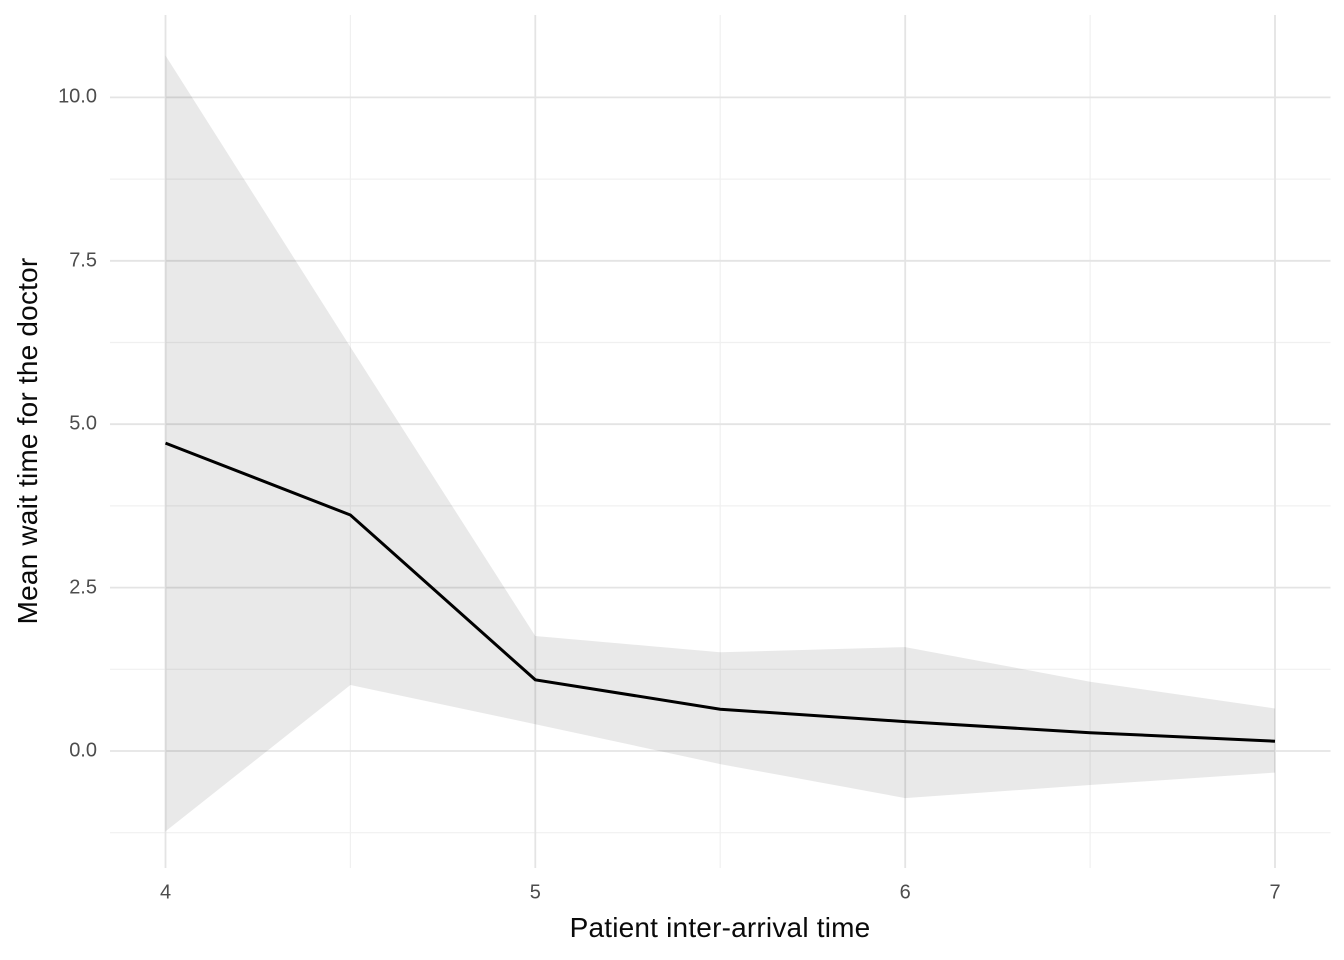 The image size is (1344, 960). What do you see at coordinates (535, 892) in the screenshot?
I see `x-tick-label-5: 5` at bounding box center [535, 892].